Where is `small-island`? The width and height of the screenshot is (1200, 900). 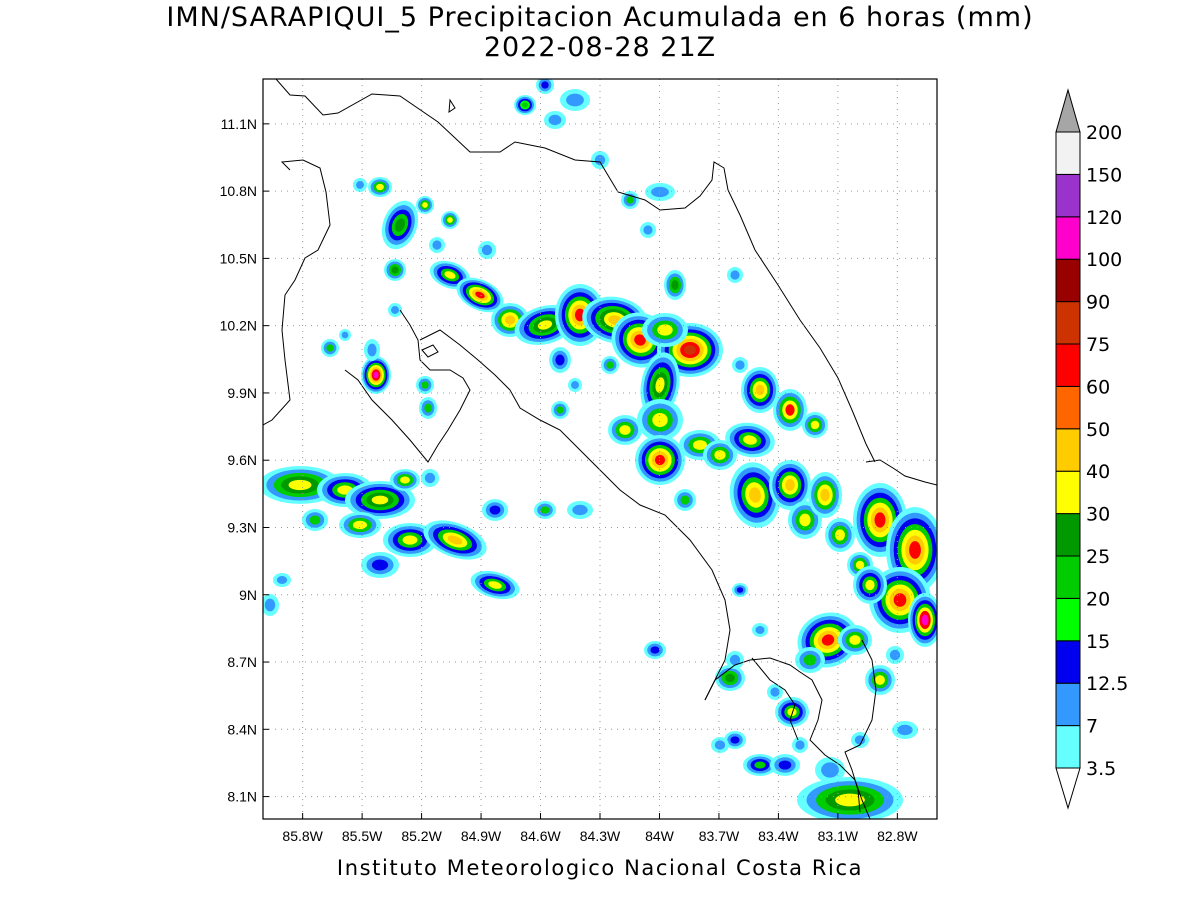
small-island is located at coordinates (452, 105).